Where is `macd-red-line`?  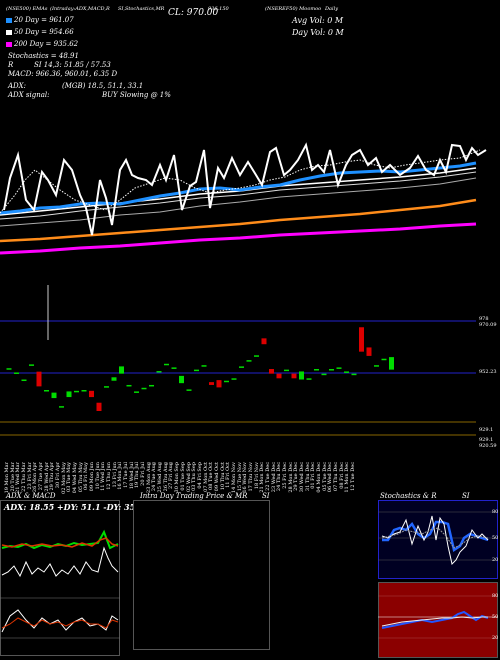 macd-red-line is located at coordinates (60, 623).